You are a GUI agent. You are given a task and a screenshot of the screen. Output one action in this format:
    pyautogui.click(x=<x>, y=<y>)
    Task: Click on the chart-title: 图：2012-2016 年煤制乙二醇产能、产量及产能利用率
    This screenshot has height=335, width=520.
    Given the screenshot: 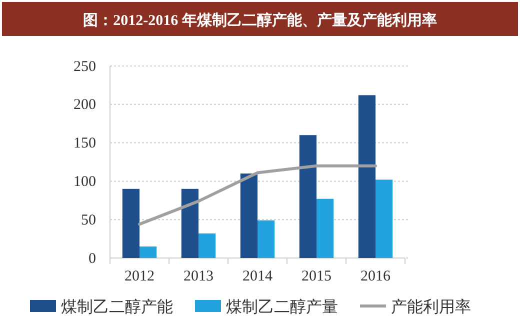 What is the action you would take?
    pyautogui.click(x=260, y=20)
    